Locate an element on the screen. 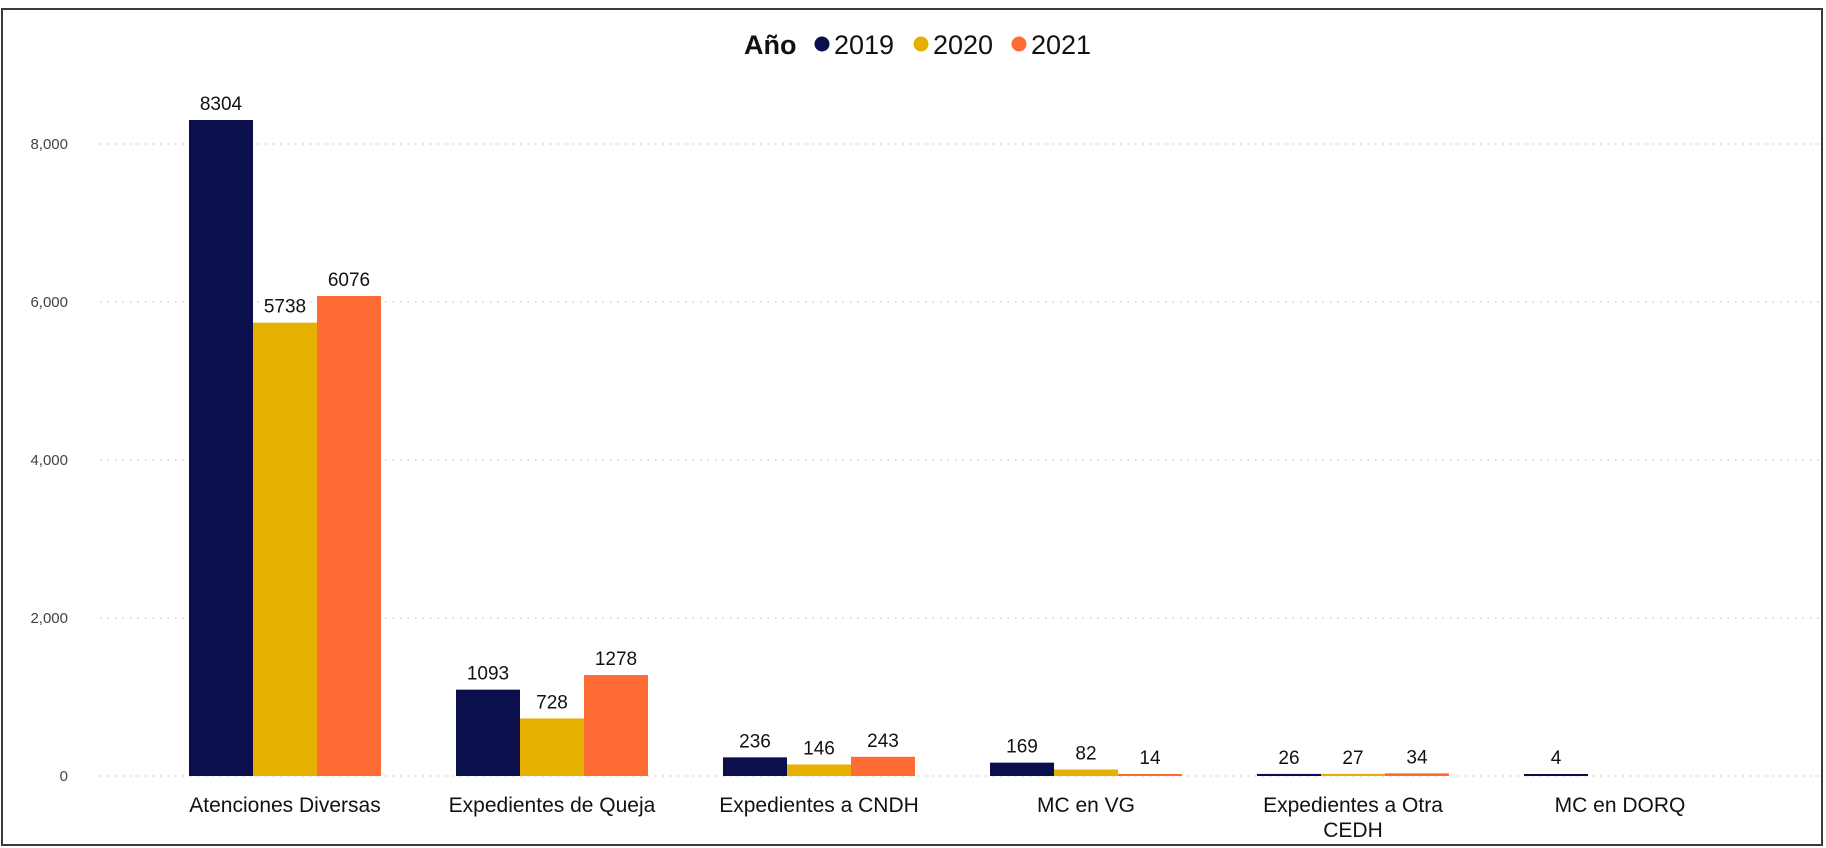  legend-label-2021: 2021 is located at coordinates (1061, 45).